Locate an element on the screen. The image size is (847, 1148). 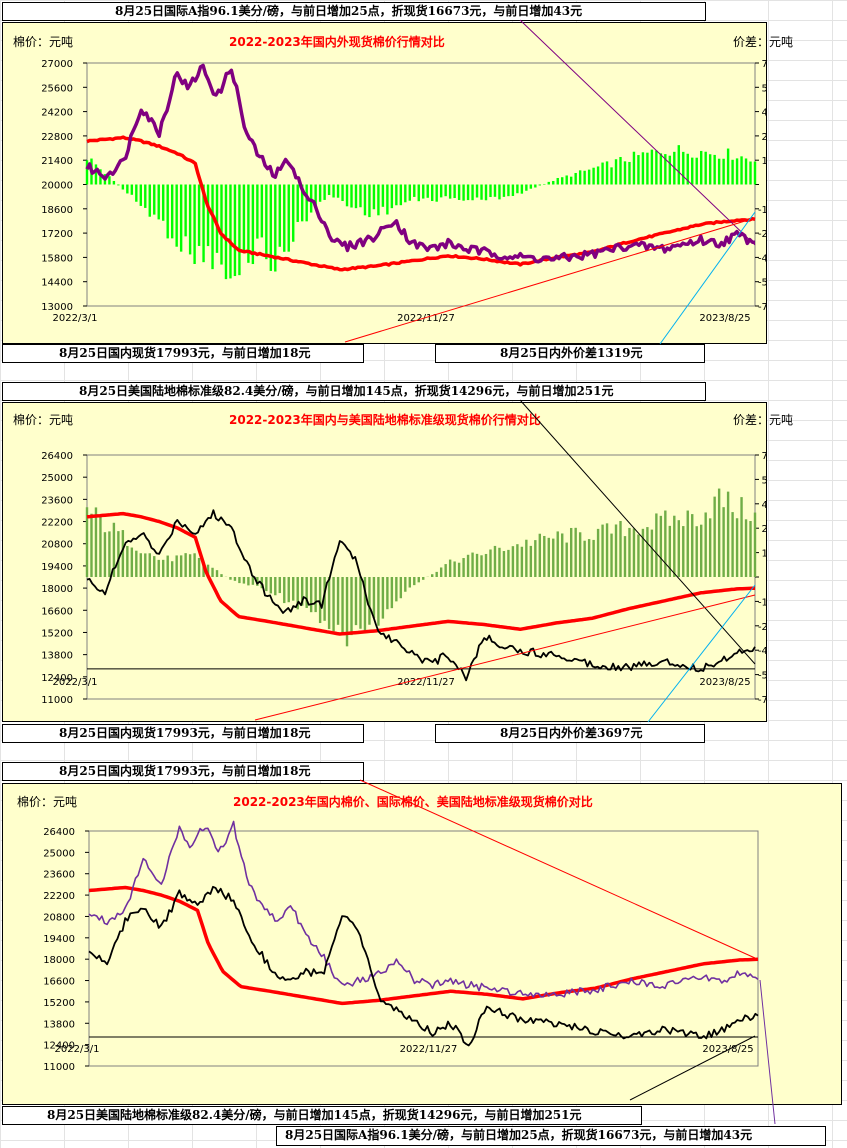
series-line is located at coordinates (423, 966).